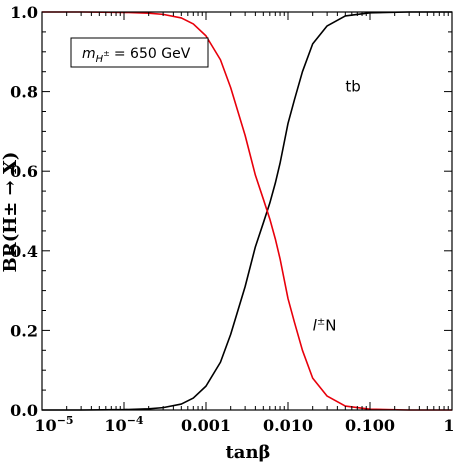  Describe the element at coordinates (10, 212) in the screenshot. I see `y-axis-title: BR(H± → X)` at that location.